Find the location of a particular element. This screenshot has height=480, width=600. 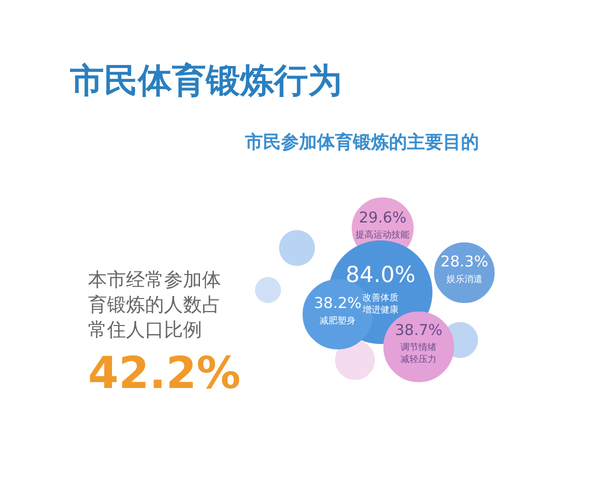

category-label: 提高运动技能 is located at coordinates (383, 235).